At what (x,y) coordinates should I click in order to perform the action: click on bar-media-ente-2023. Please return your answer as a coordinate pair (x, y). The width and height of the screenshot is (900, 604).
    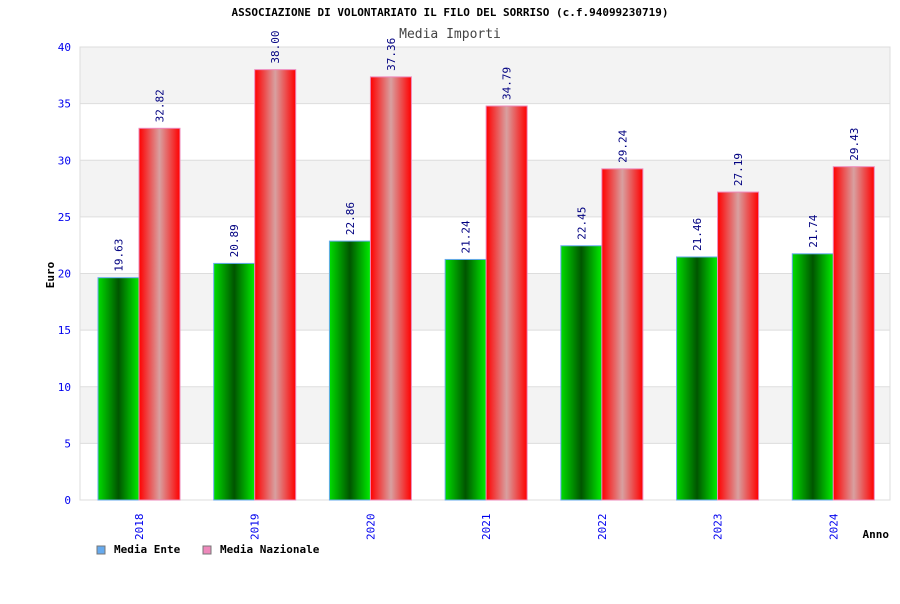
    Looking at the image, I should click on (697, 378).